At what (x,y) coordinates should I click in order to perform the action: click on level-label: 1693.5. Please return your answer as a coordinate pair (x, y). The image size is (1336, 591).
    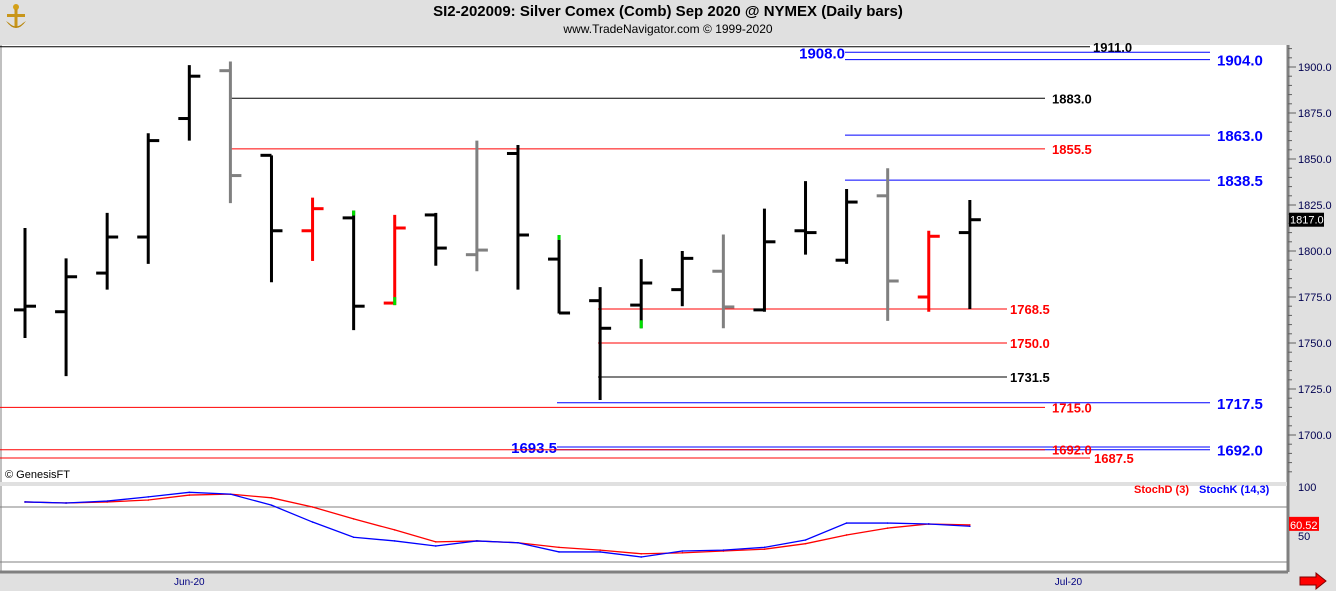
    Looking at the image, I should click on (534, 448).